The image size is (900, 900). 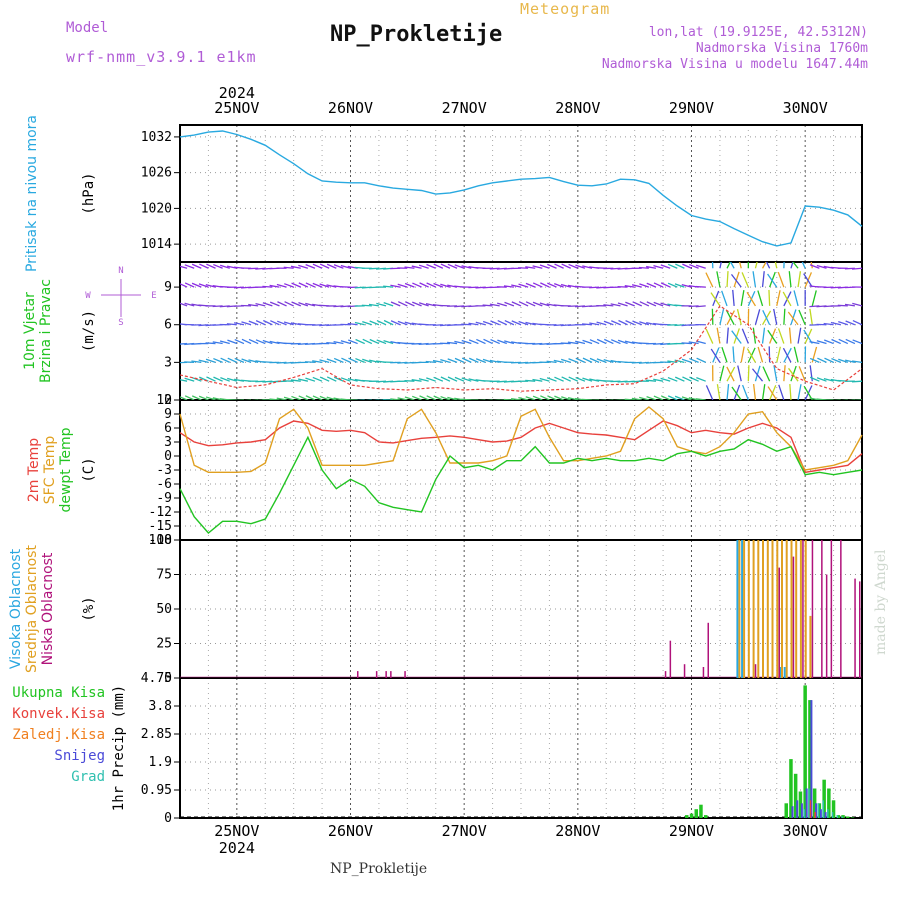 What do you see at coordinates (79, 756) in the screenshot?
I see `legend-label: Snijeg` at bounding box center [79, 756].